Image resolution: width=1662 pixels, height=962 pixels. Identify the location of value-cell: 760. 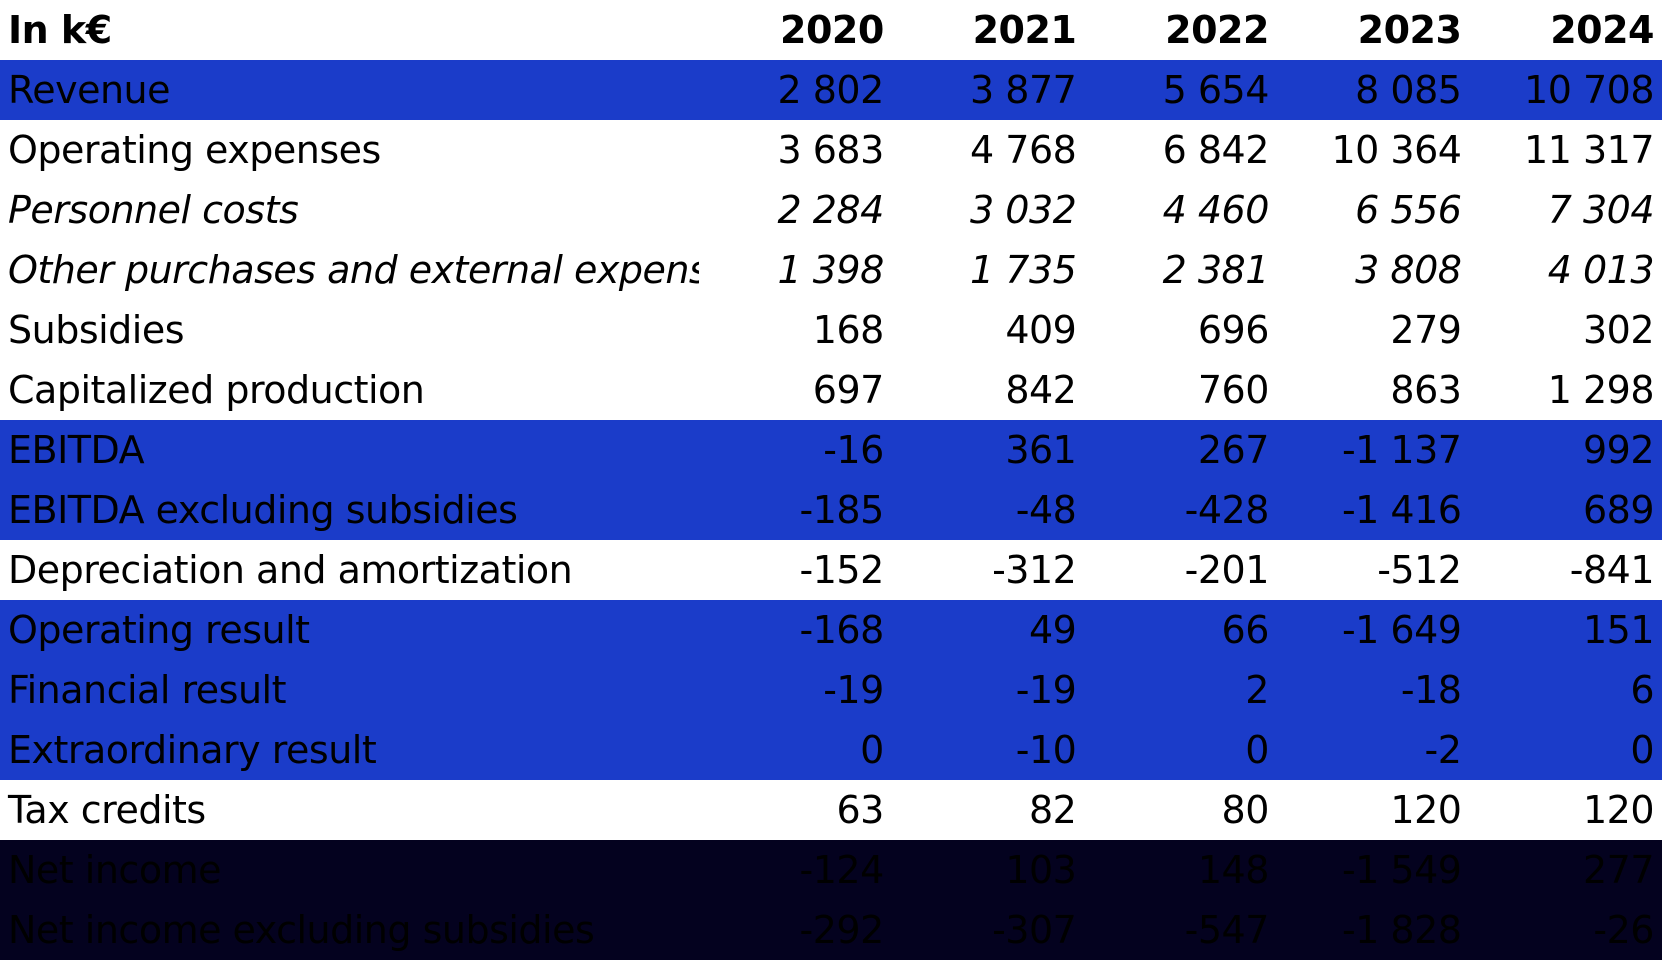
(1180, 390).